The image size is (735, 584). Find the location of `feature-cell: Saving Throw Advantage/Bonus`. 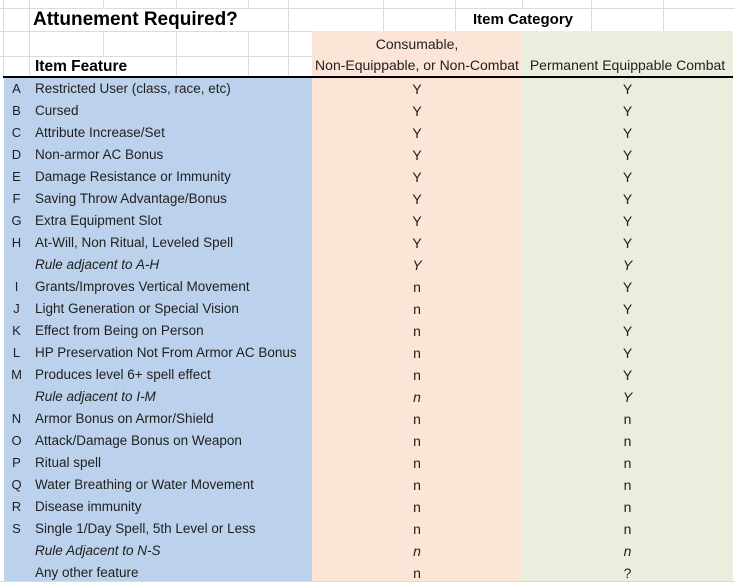

feature-cell: Saving Throw Advantage/Bonus is located at coordinates (170, 199).